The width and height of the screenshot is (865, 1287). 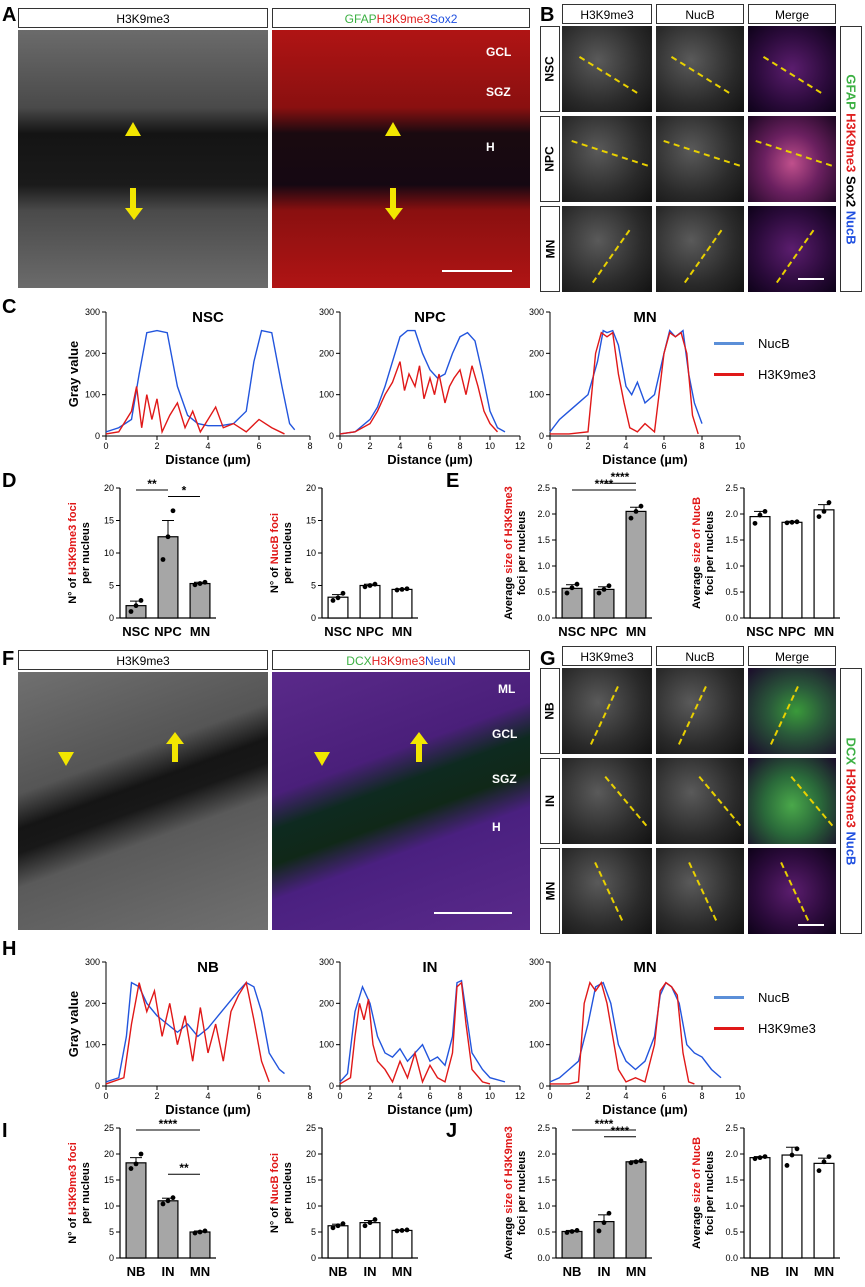 What do you see at coordinates (490, 446) in the screenshot?
I see `x-tick-label: 10` at bounding box center [490, 446].